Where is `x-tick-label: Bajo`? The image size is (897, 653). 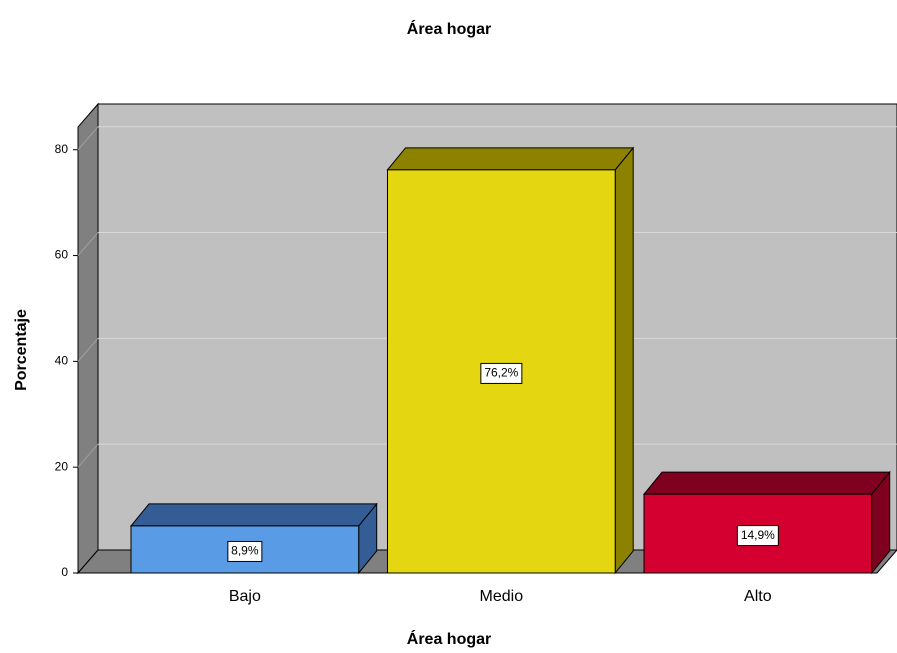 x-tick-label: Bajo is located at coordinates (245, 596).